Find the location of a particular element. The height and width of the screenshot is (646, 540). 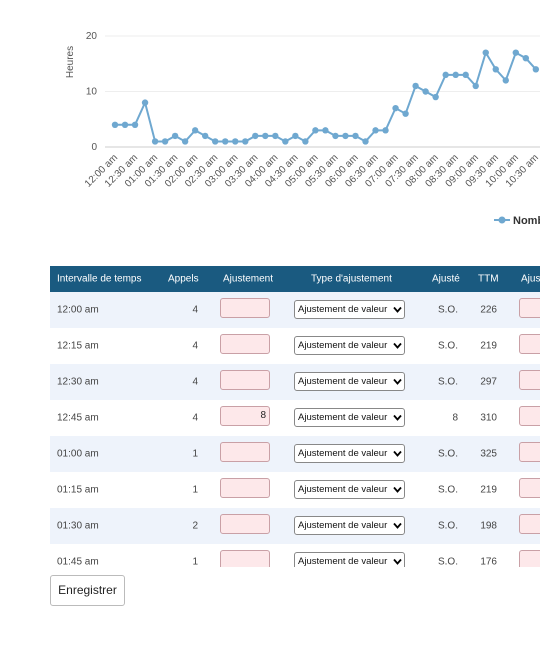

interval: 01:15 am is located at coordinates (78, 490).